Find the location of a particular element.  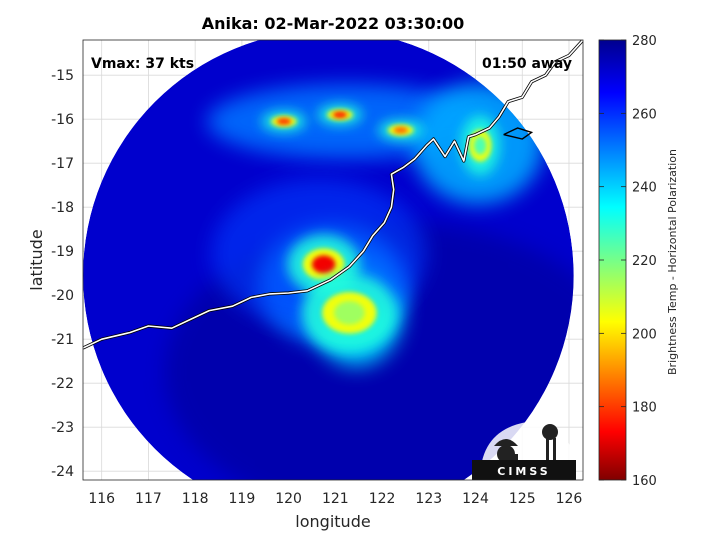

y-tick-label: -19 is located at coordinates (62, 252).